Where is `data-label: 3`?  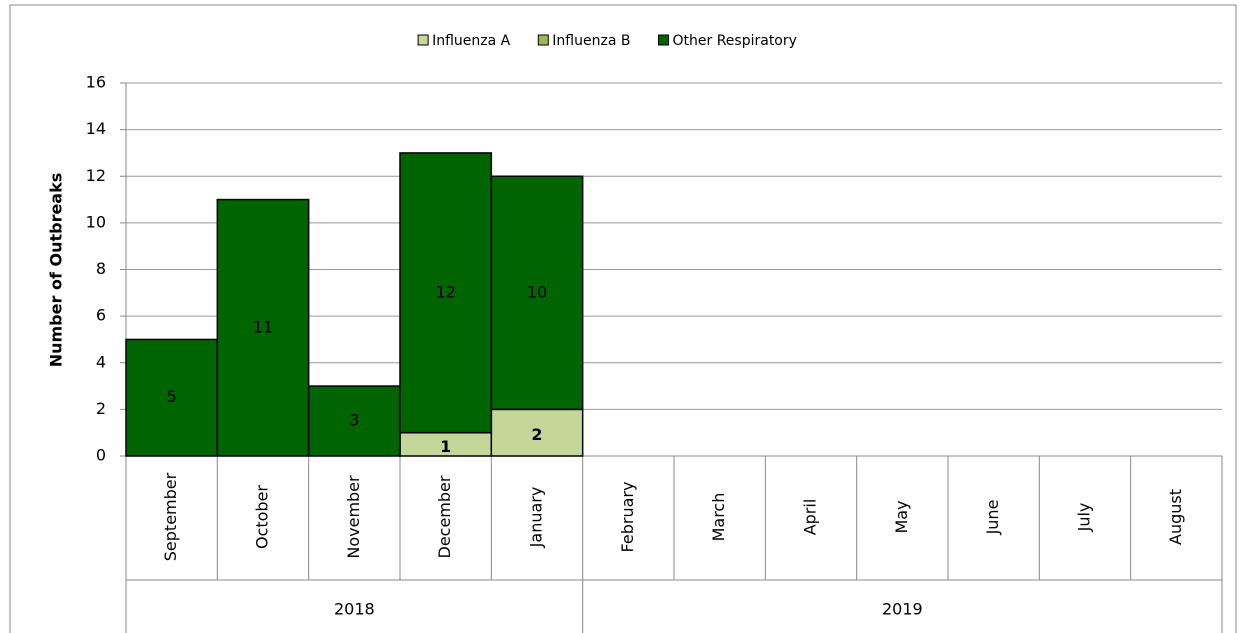
data-label: 3 is located at coordinates (354, 420).